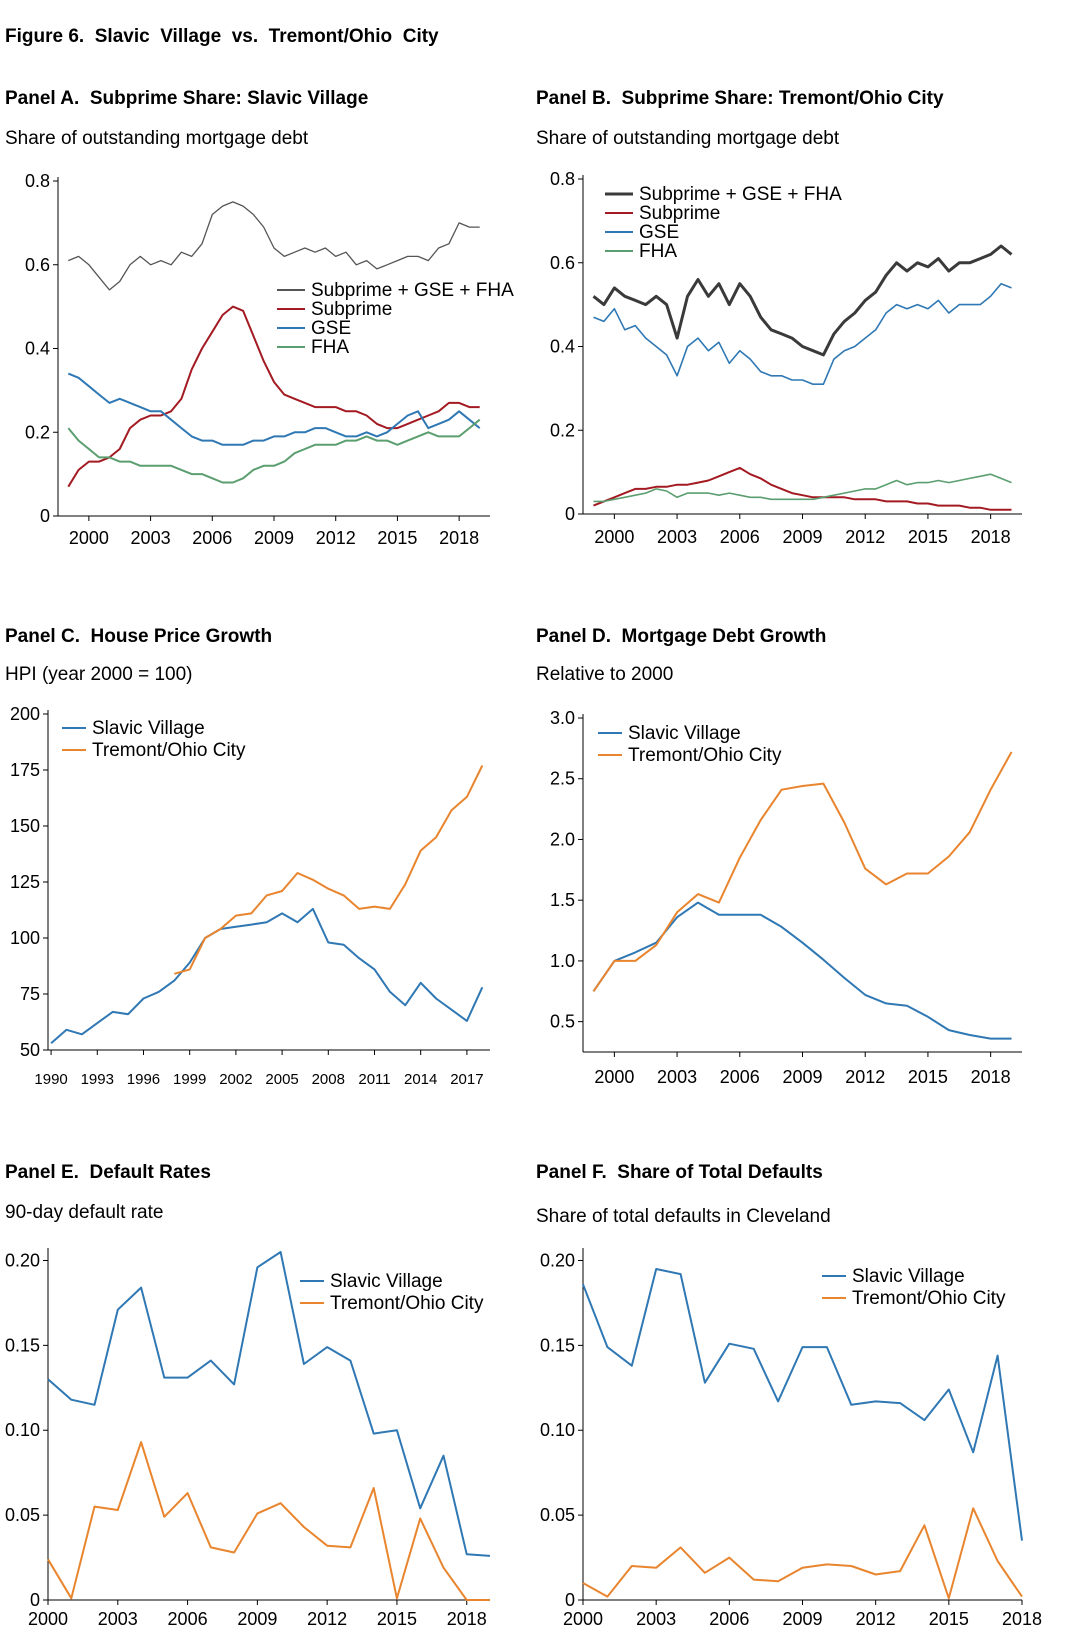 This screenshot has height=1632, width=1071. What do you see at coordinates (37, 181) in the screenshot?
I see `panel-a-y-tick-label: 0.8` at bounding box center [37, 181].